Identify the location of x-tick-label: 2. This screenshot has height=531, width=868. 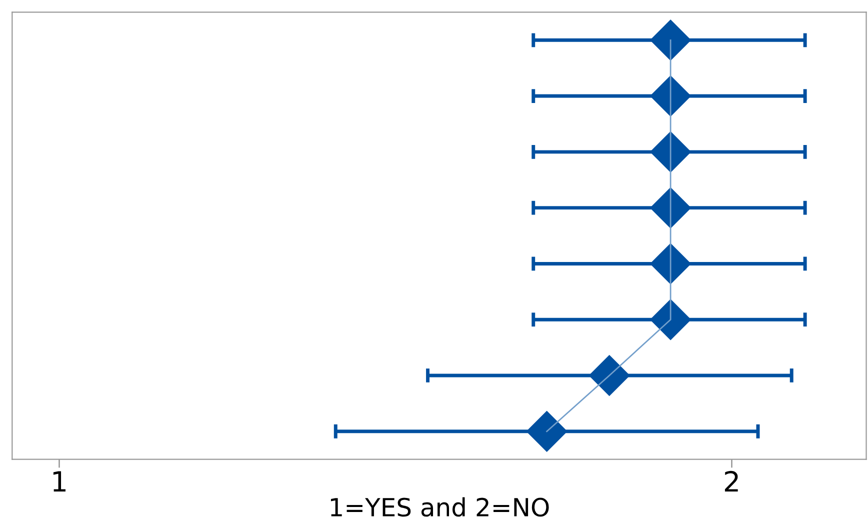
(731, 481).